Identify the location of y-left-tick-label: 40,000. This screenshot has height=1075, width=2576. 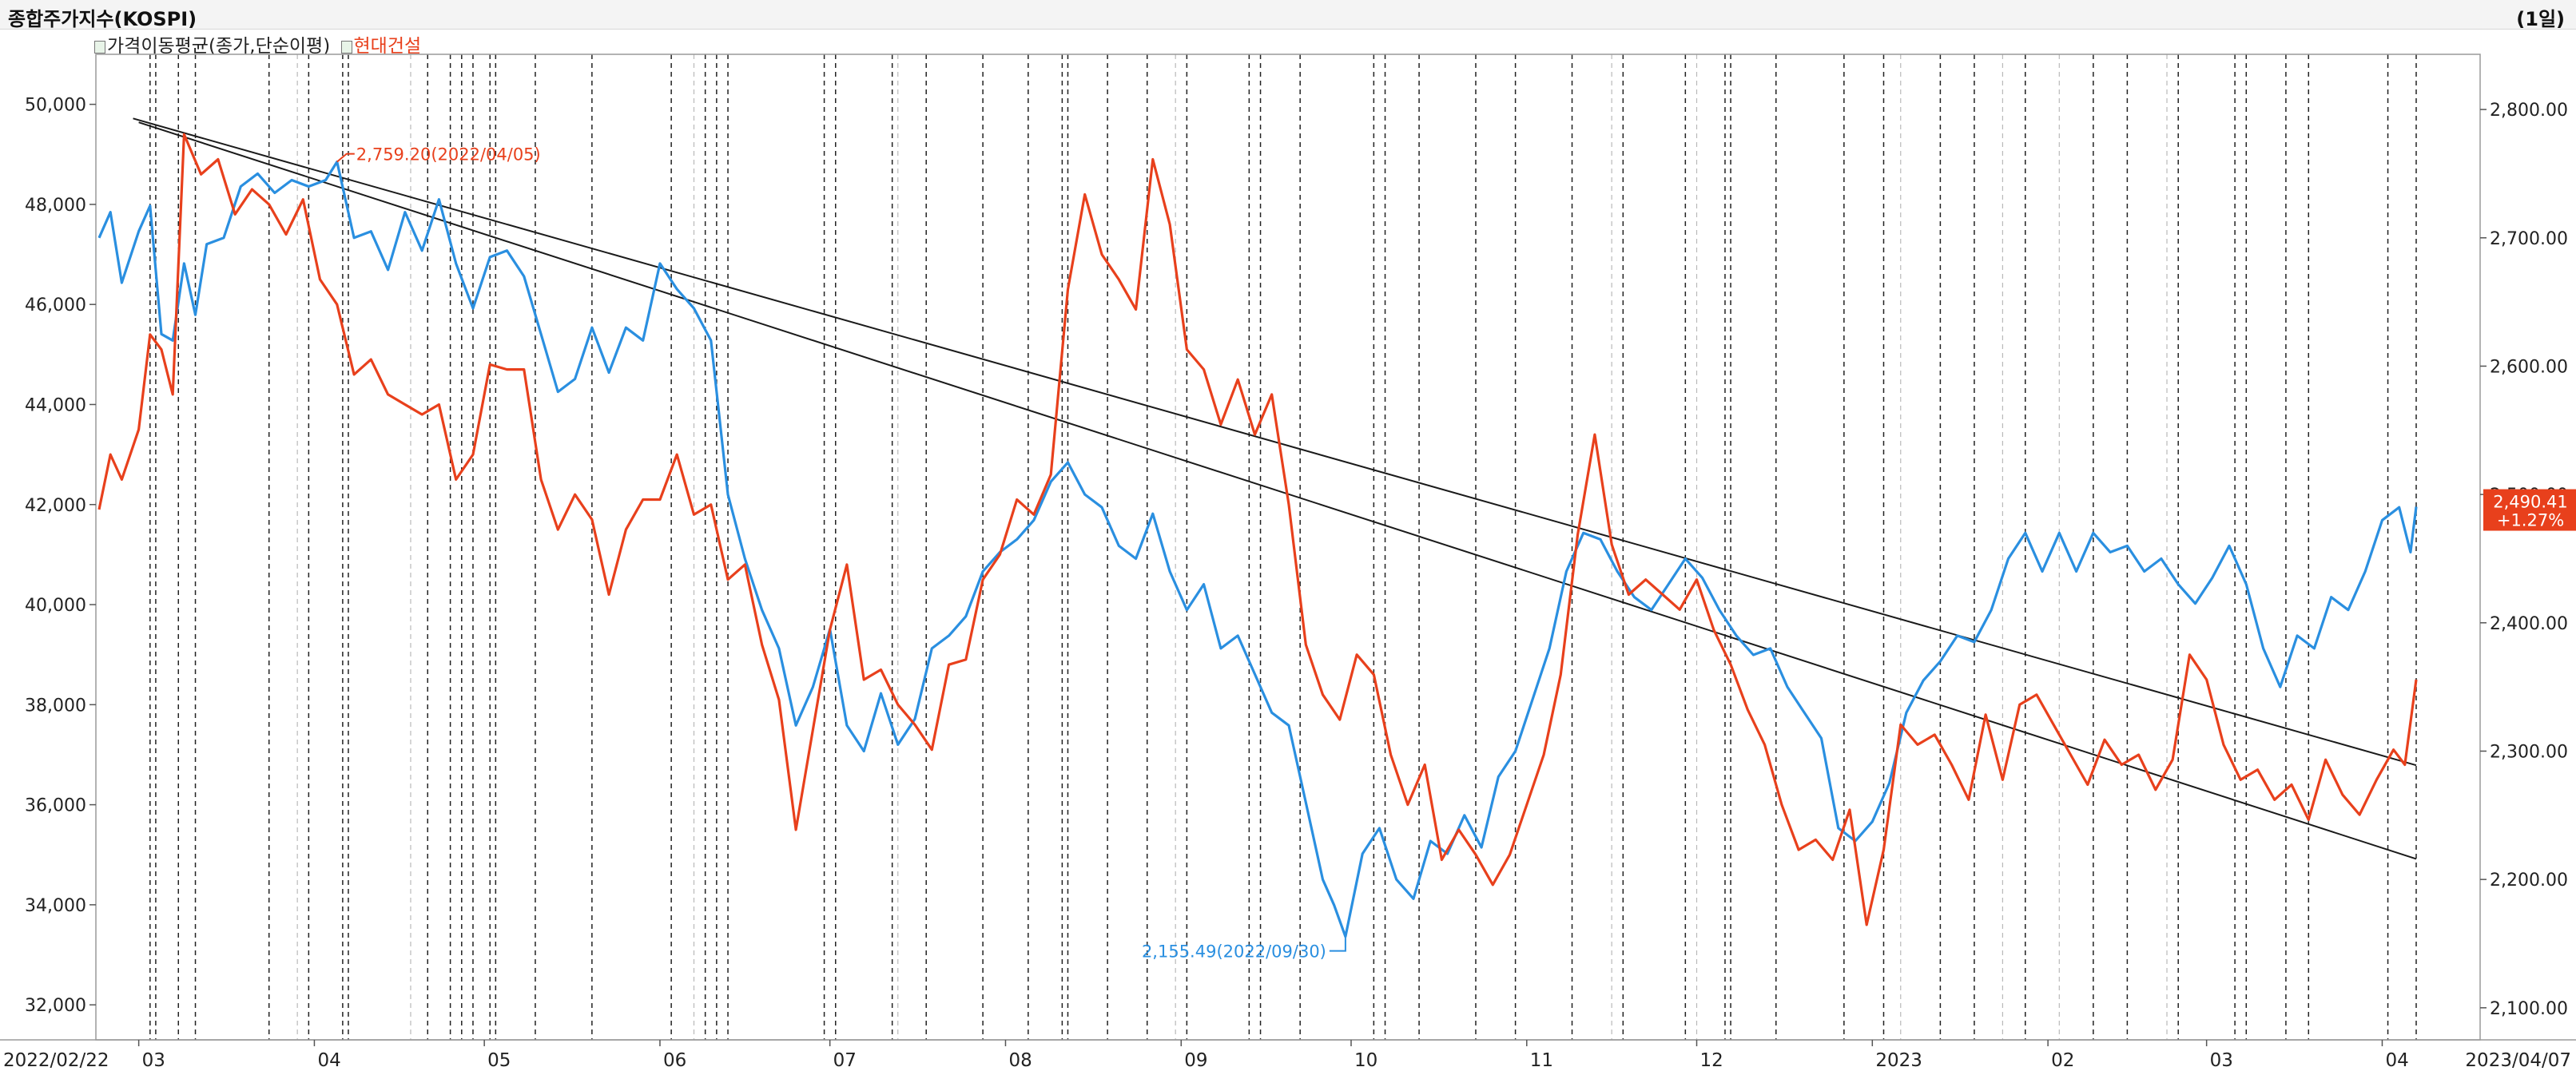
(55, 606).